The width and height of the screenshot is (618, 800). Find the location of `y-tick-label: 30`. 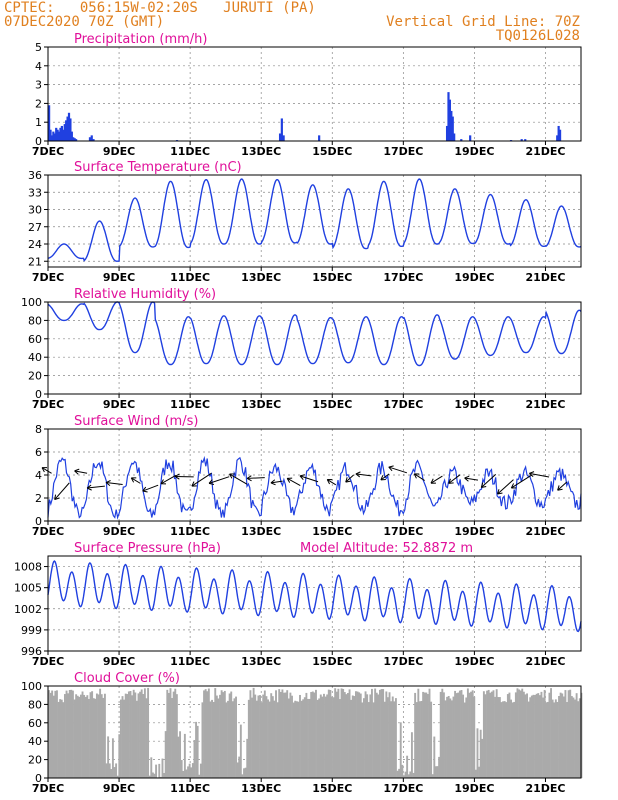

y-tick-label: 30 is located at coordinates (35, 210).